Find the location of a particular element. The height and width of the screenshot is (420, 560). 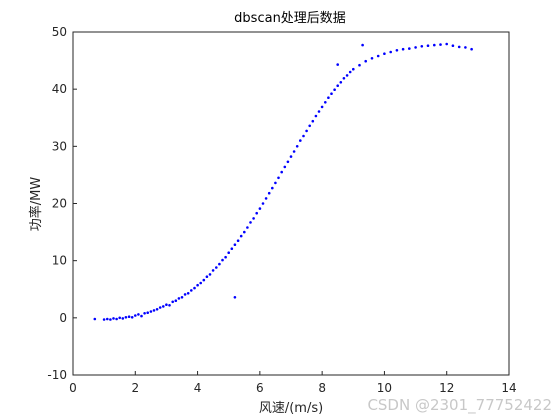

x-tick-label: 4 is located at coordinates (198, 388).